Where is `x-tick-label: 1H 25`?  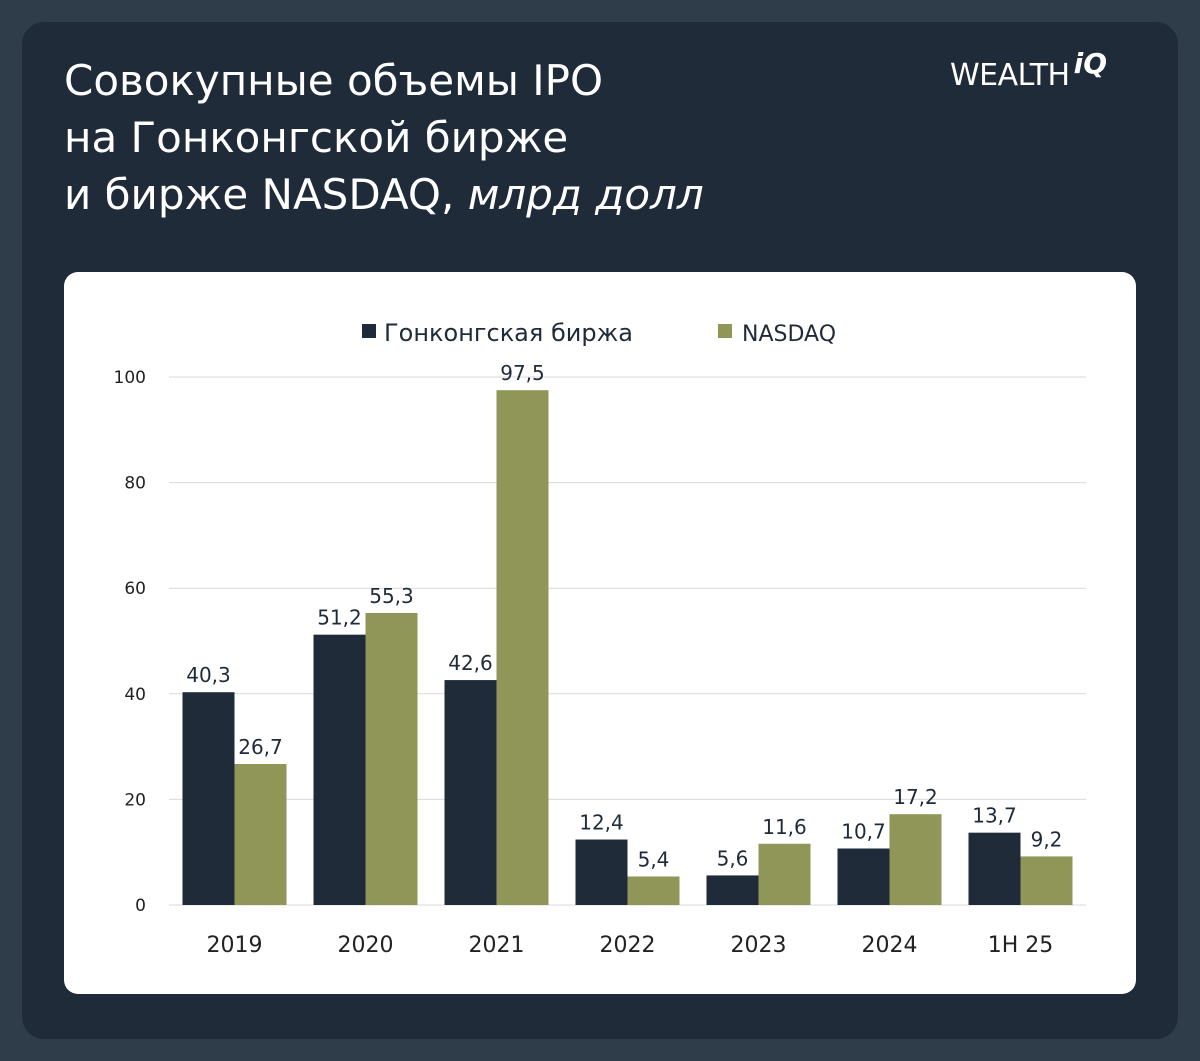 x-tick-label: 1H 25 is located at coordinates (1021, 945).